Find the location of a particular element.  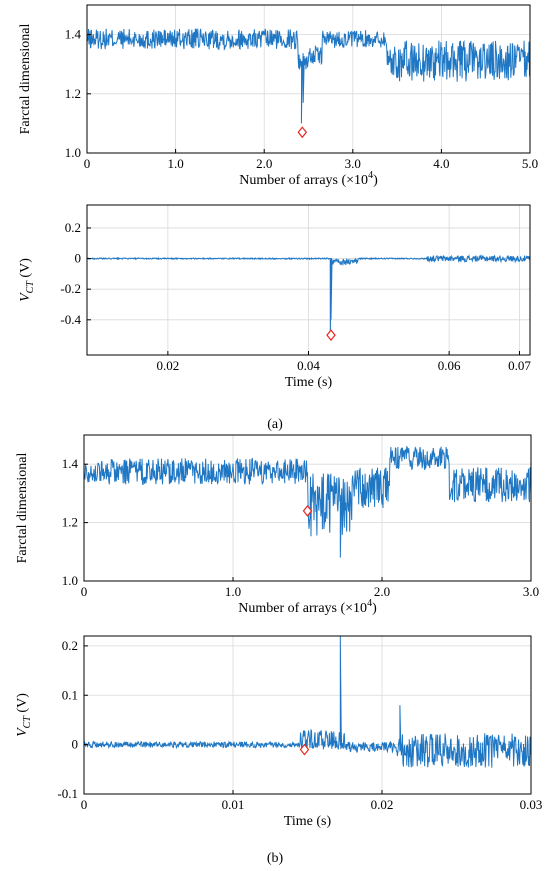

x-tick-label: 0.01 is located at coordinates (233, 804).